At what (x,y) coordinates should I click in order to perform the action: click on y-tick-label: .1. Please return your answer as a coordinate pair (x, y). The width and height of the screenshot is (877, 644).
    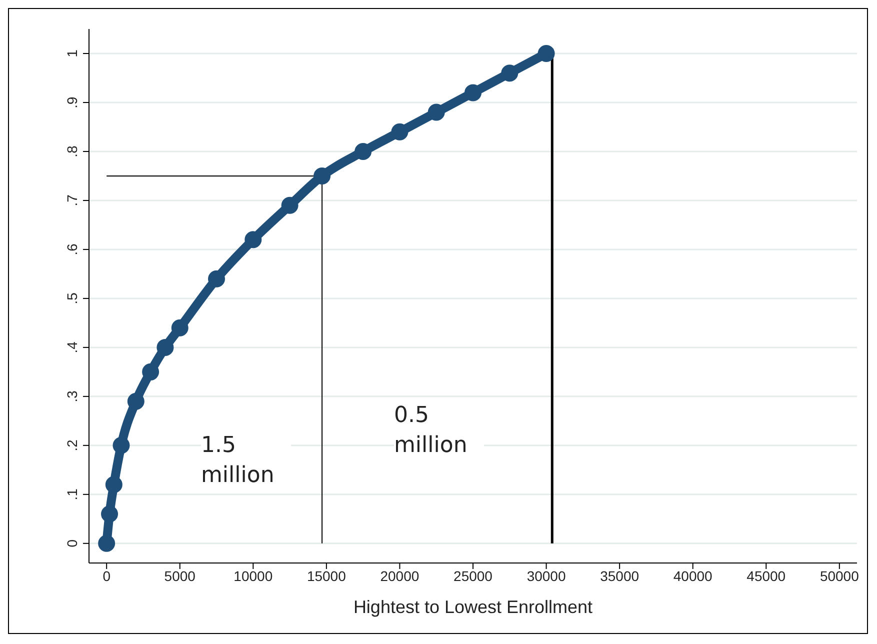
    Looking at the image, I should click on (72, 494).